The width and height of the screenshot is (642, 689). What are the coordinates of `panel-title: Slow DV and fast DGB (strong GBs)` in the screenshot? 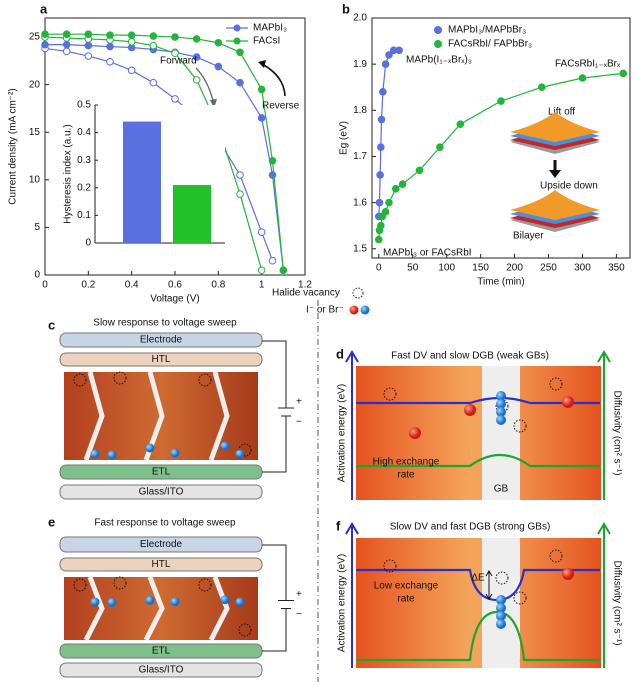 It's located at (470, 527).